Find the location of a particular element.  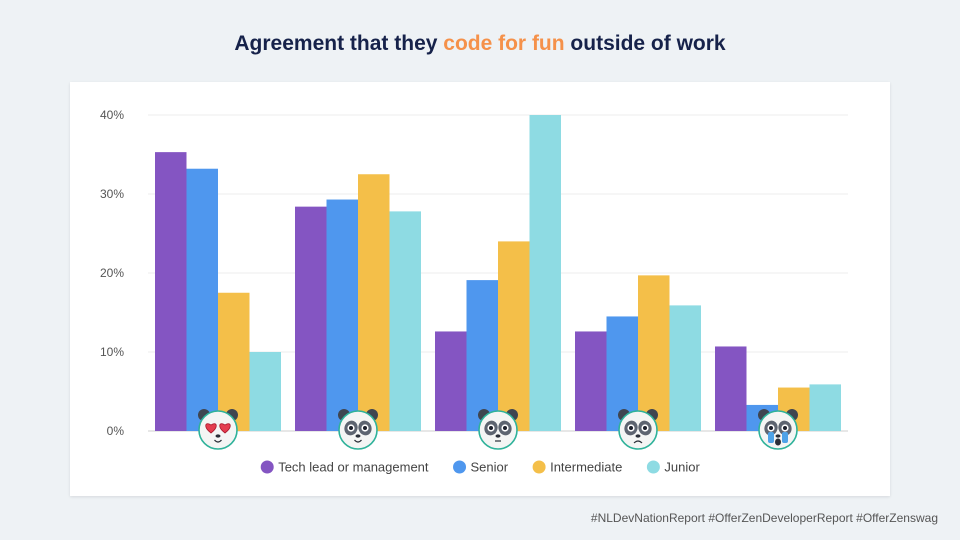

y-tick-label: 0% is located at coordinates (116, 431).